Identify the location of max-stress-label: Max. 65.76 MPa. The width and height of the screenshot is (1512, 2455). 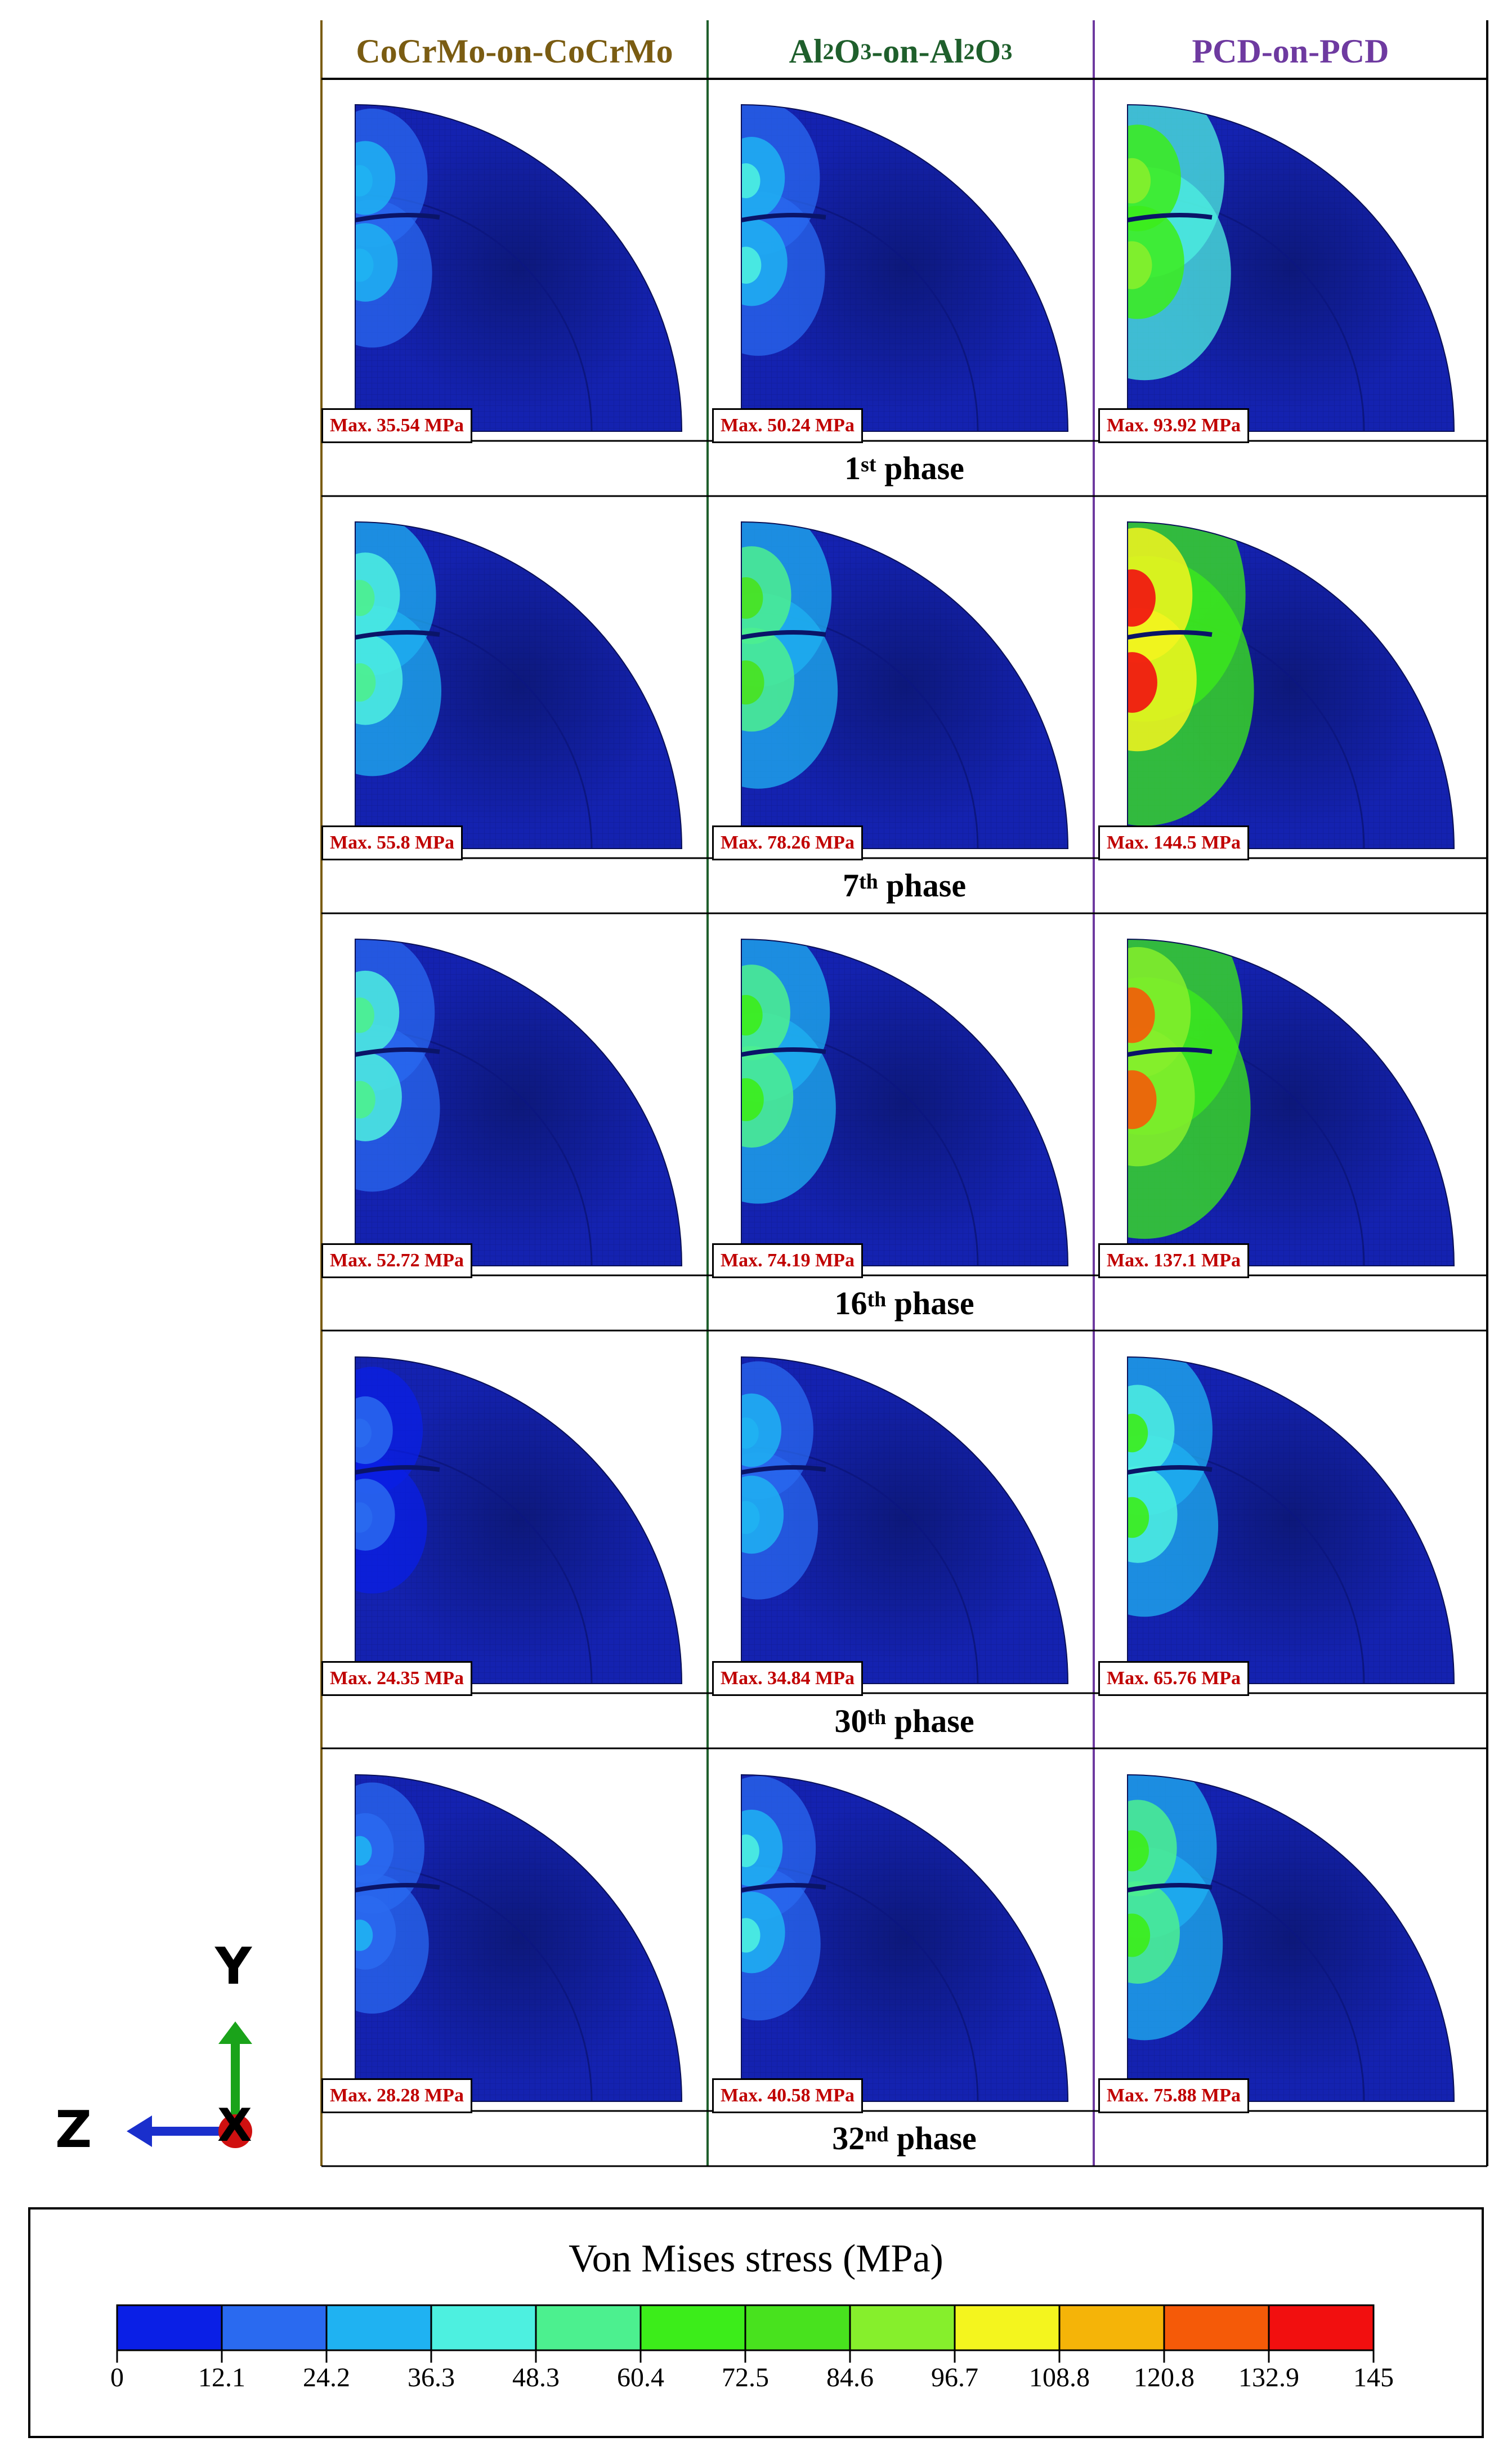
(1174, 1678).